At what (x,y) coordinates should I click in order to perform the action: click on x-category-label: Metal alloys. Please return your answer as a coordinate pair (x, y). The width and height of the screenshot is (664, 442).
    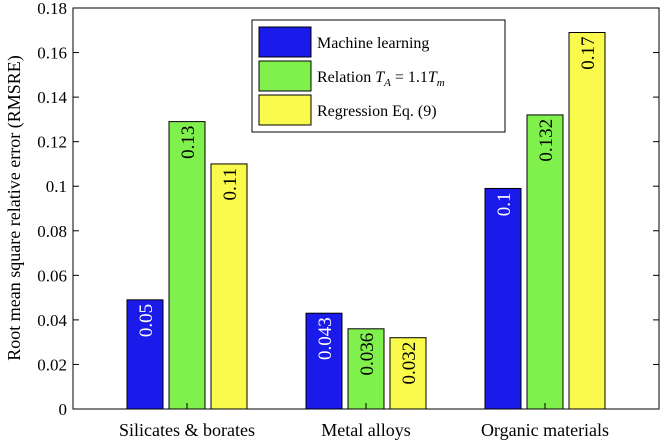
    Looking at the image, I should click on (365, 430).